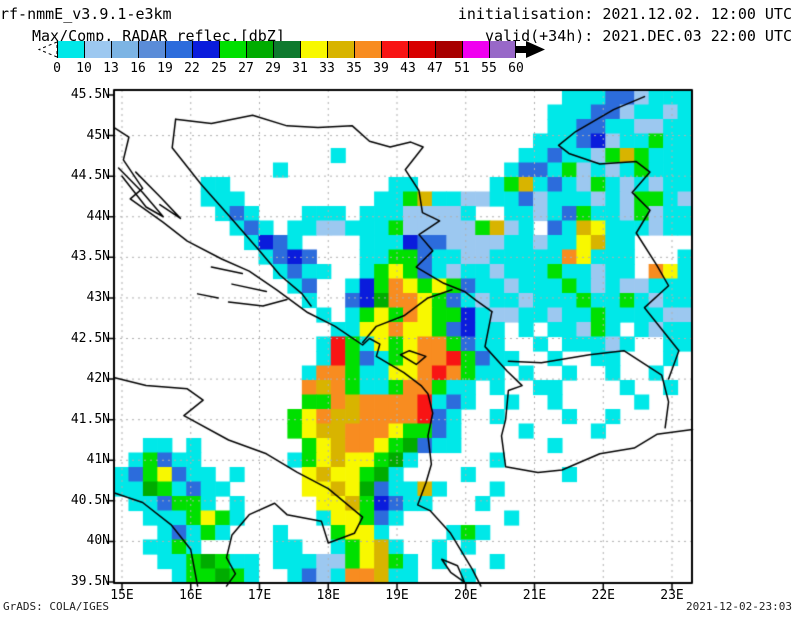 The width and height of the screenshot is (800, 618). Describe the element at coordinates (739, 606) in the screenshot. I see `creation-timestamp: 2021-12-02-23:03` at that location.